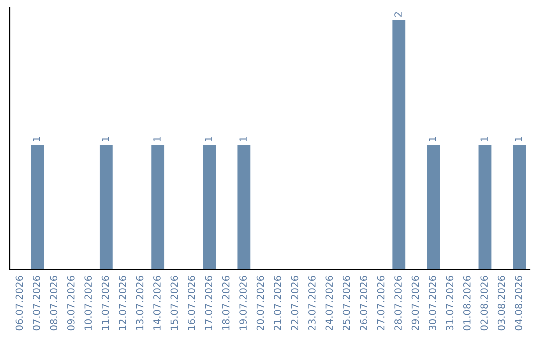 The height and width of the screenshot is (340, 540). What do you see at coordinates (484, 303) in the screenshot?
I see `x-tick-label: 02.08.2026` at bounding box center [484, 303].